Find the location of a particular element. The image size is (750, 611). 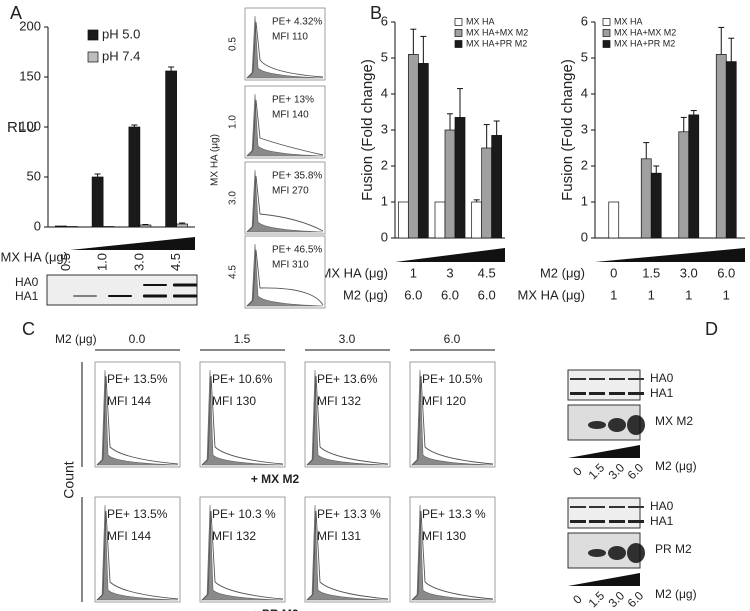

y-tick-label: 3 is located at coordinates (584, 128).